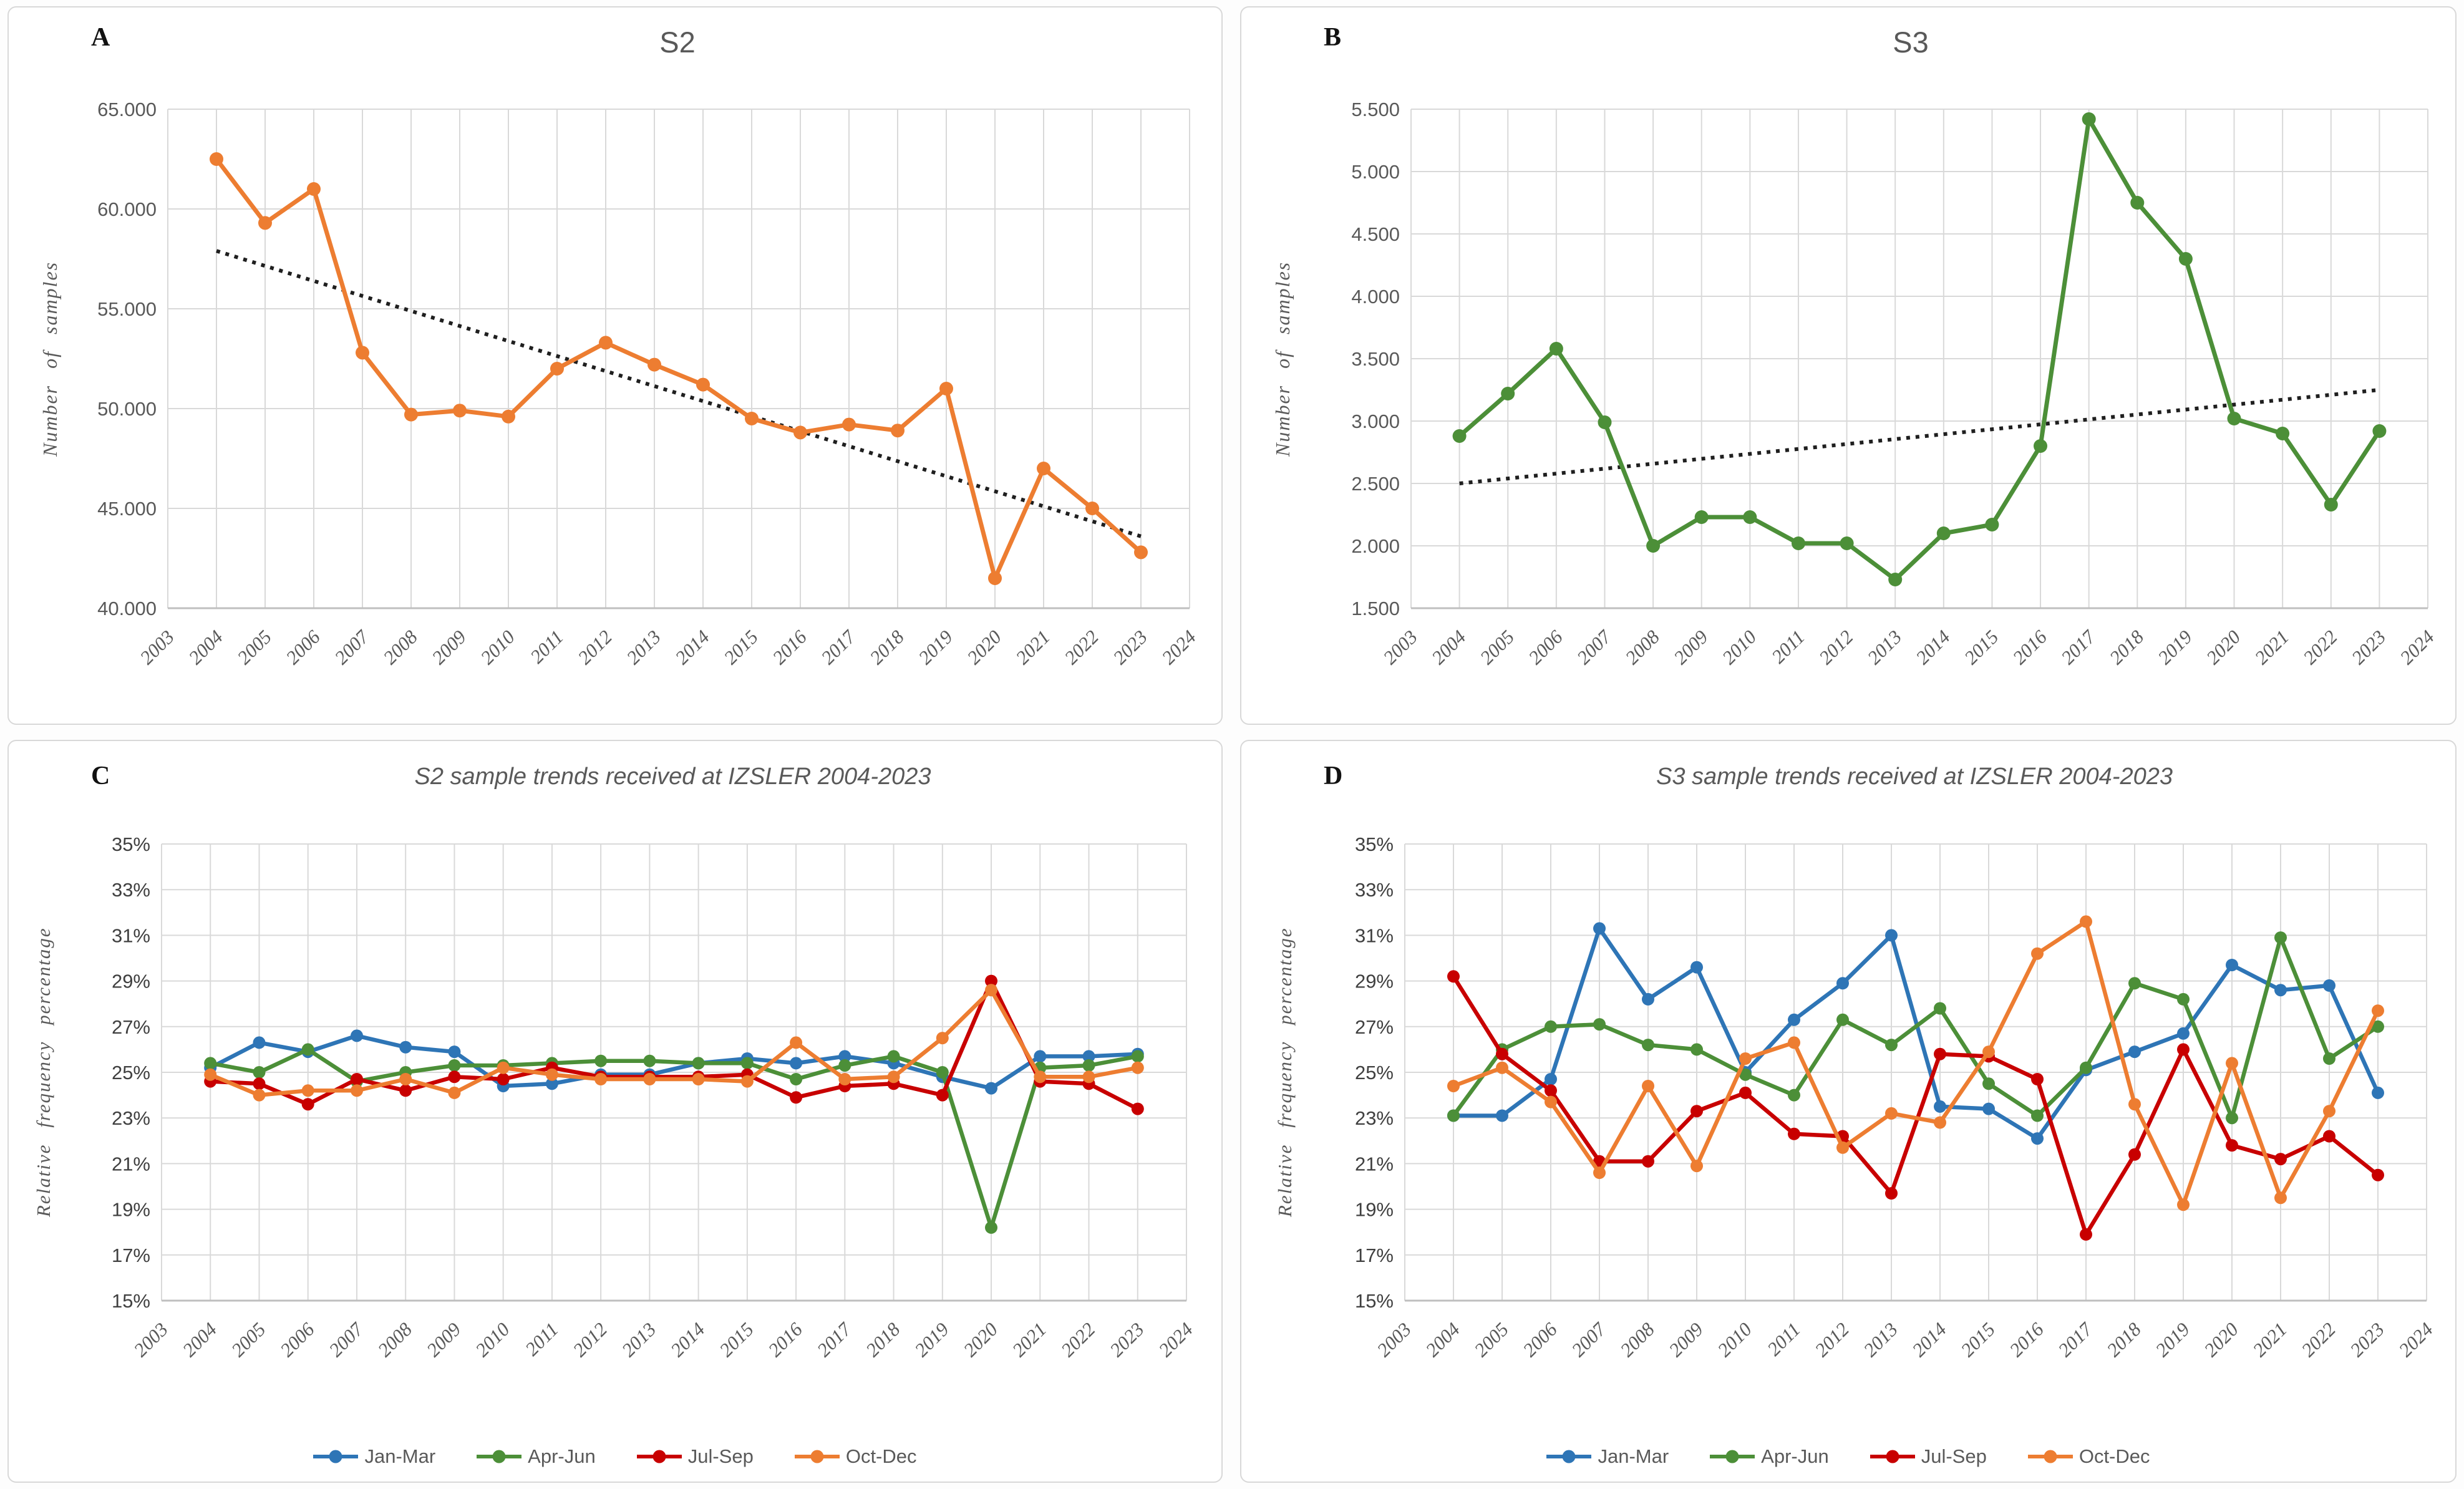 The image size is (2464, 1489). I want to click on legend-item-jan-mar: Jan-Mar, so click(1607, 1456).